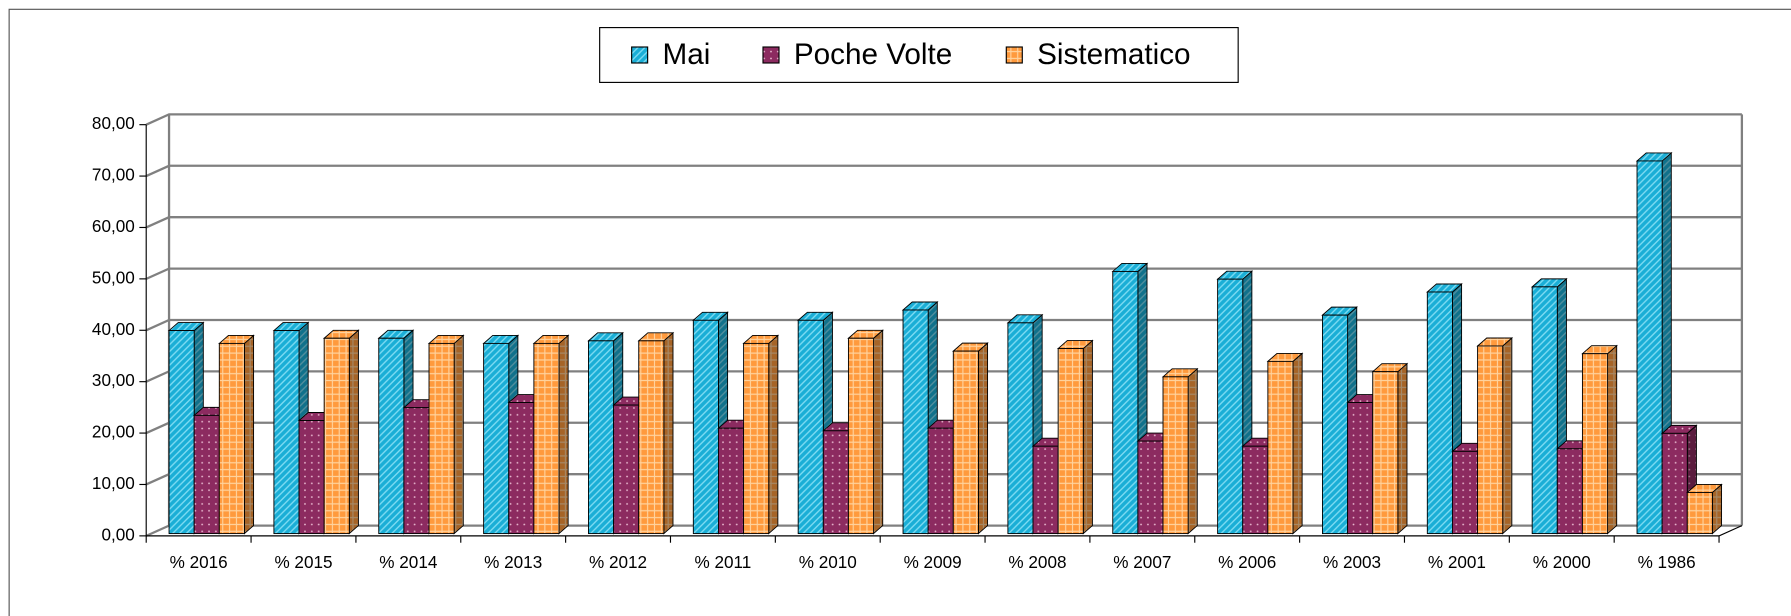 The width and height of the screenshot is (1791, 616). I want to click on floor-edge, so click(944, 531).